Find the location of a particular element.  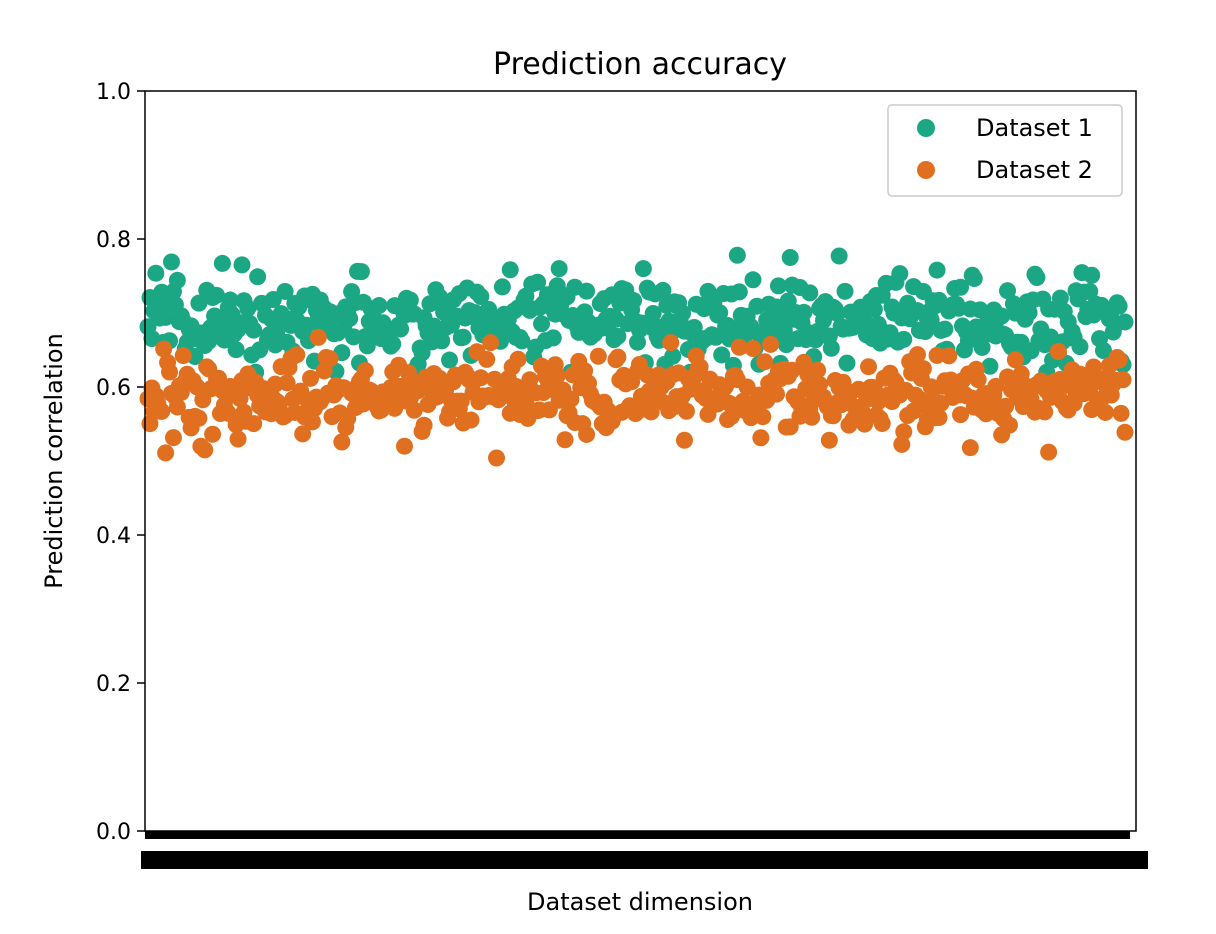

y-tick-label: 0.8 is located at coordinates (113, 240).